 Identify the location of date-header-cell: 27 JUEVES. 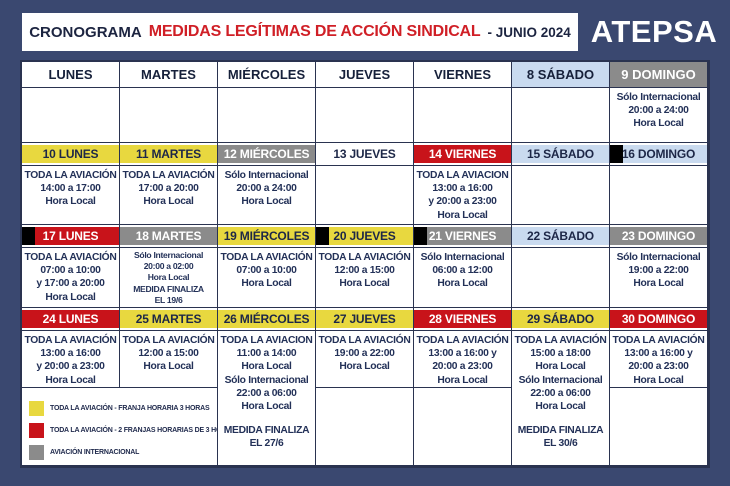
(365, 319).